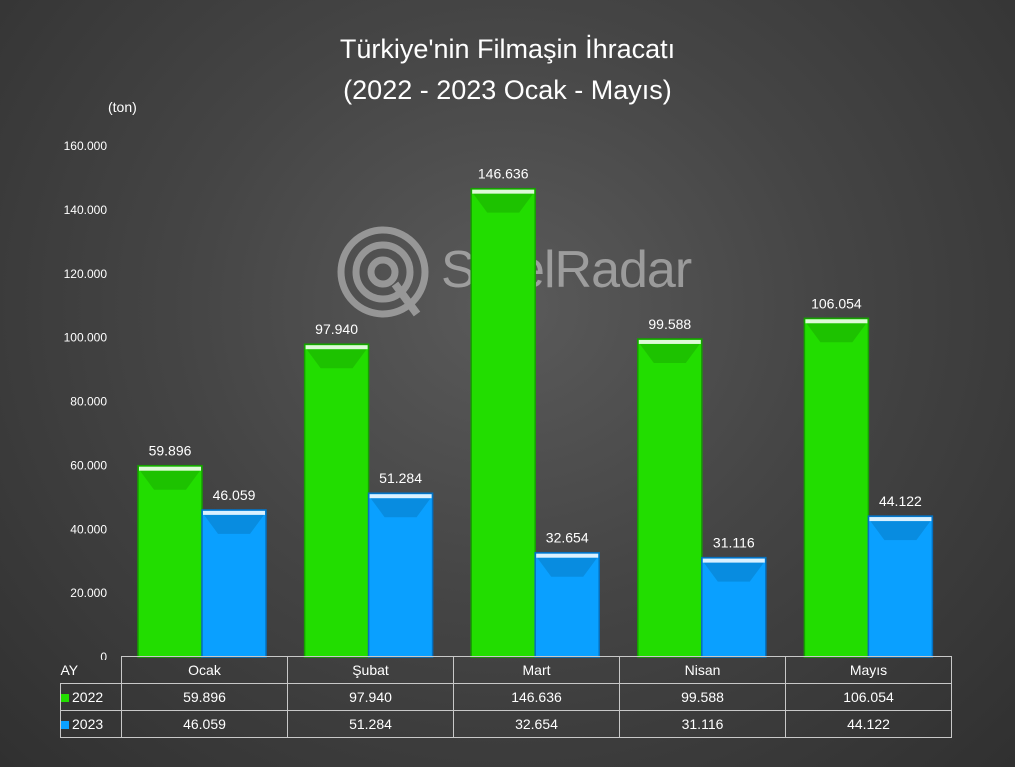  Describe the element at coordinates (702, 697) in the screenshot. I see `table-cell: 99.588` at that location.